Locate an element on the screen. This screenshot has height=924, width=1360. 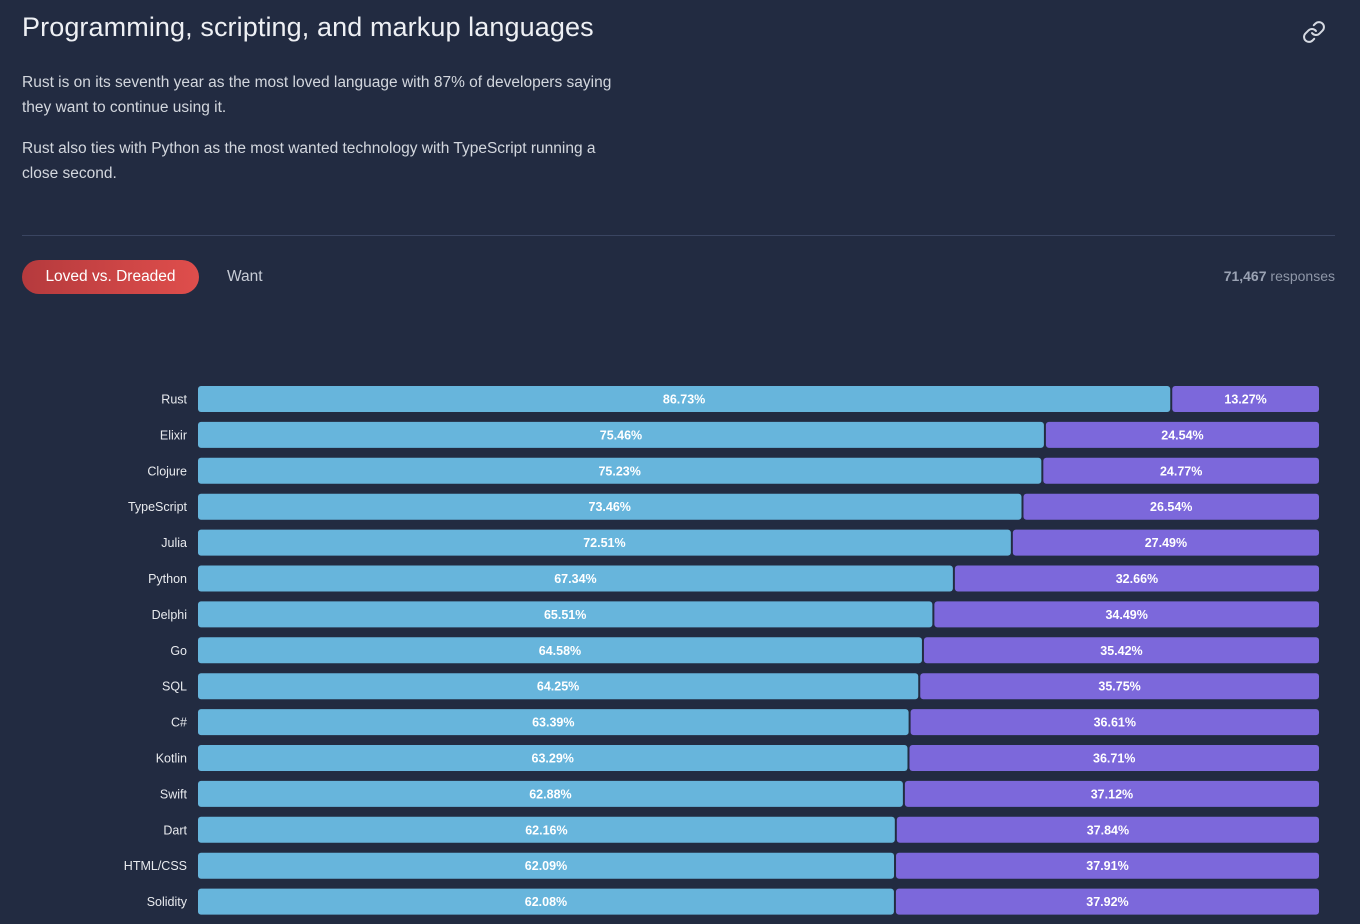
dreaded-value-label: 37.92% is located at coordinates (1107, 902).